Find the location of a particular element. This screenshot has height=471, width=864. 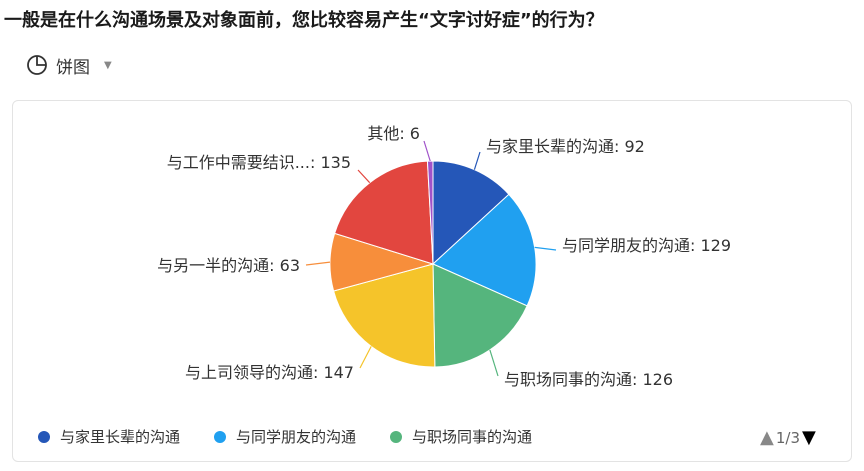

pager-text: 1/3 is located at coordinates (787, 437).